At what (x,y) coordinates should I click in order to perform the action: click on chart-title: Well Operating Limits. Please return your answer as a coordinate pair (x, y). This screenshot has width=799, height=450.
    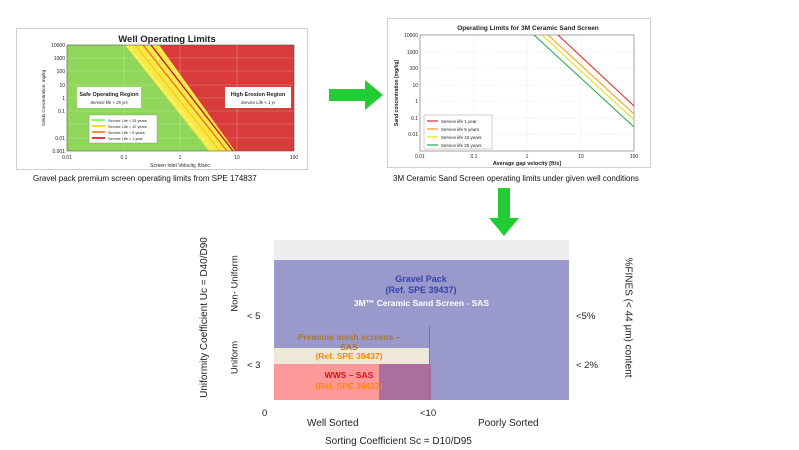
    Looking at the image, I should click on (166, 39).